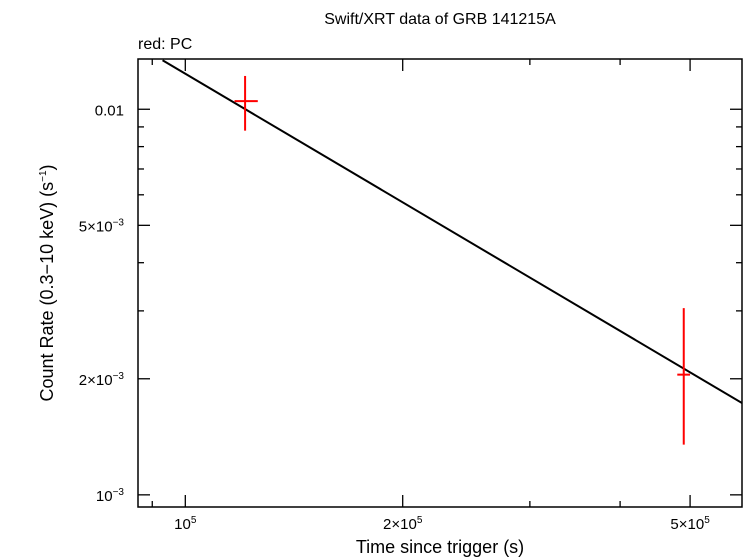 The image size is (746, 558). What do you see at coordinates (110, 496) in the screenshot?
I see `y-tick-label: 10−3` at bounding box center [110, 496].